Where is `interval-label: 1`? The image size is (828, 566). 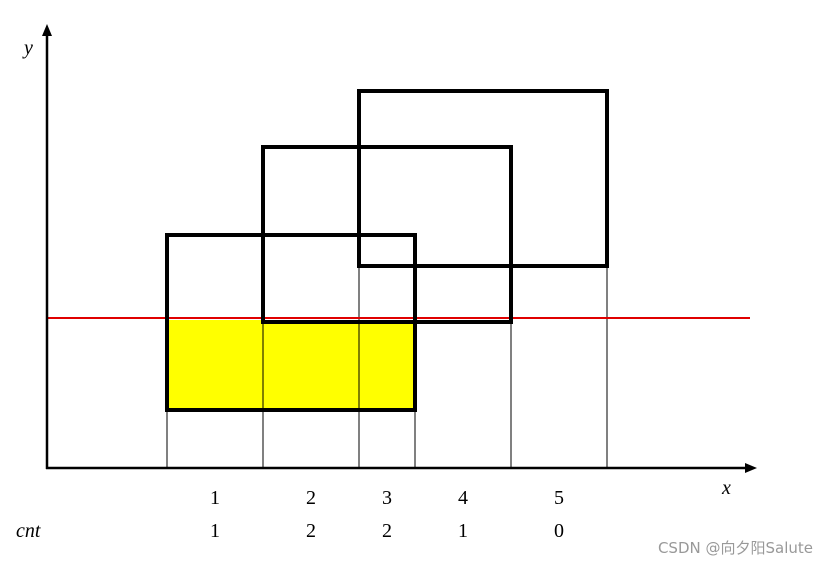 interval-label: 1 is located at coordinates (215, 498).